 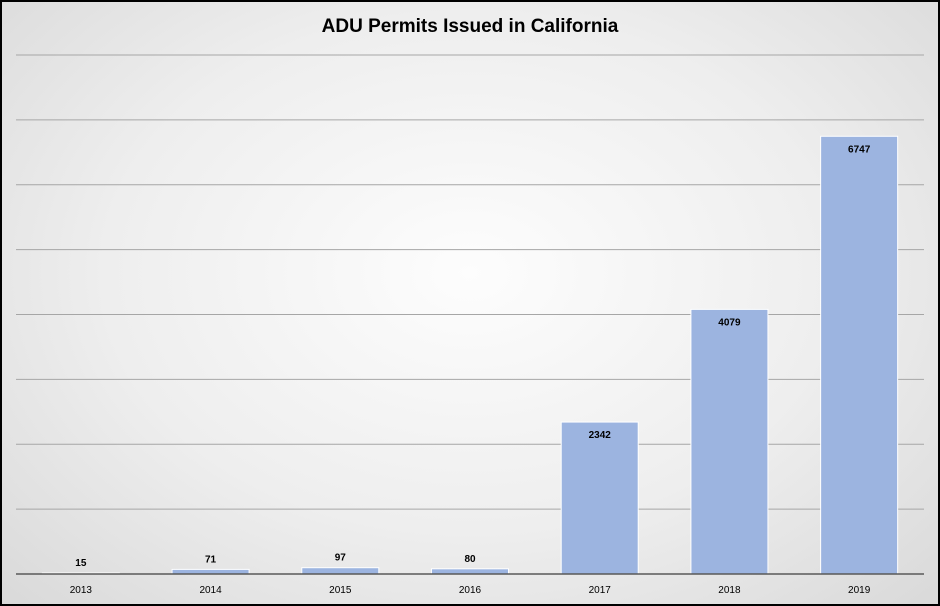 I want to click on bar-2019, so click(x=859, y=355).